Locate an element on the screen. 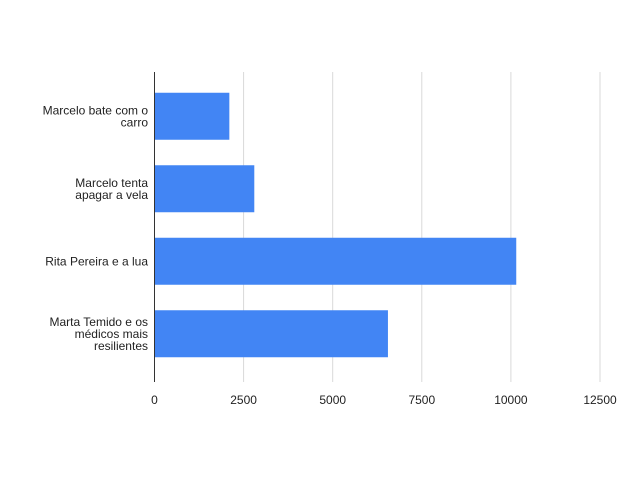 Image resolution: width=640 pixels, height=480 pixels. category-label-line: Marta Temido e os is located at coordinates (99, 322).